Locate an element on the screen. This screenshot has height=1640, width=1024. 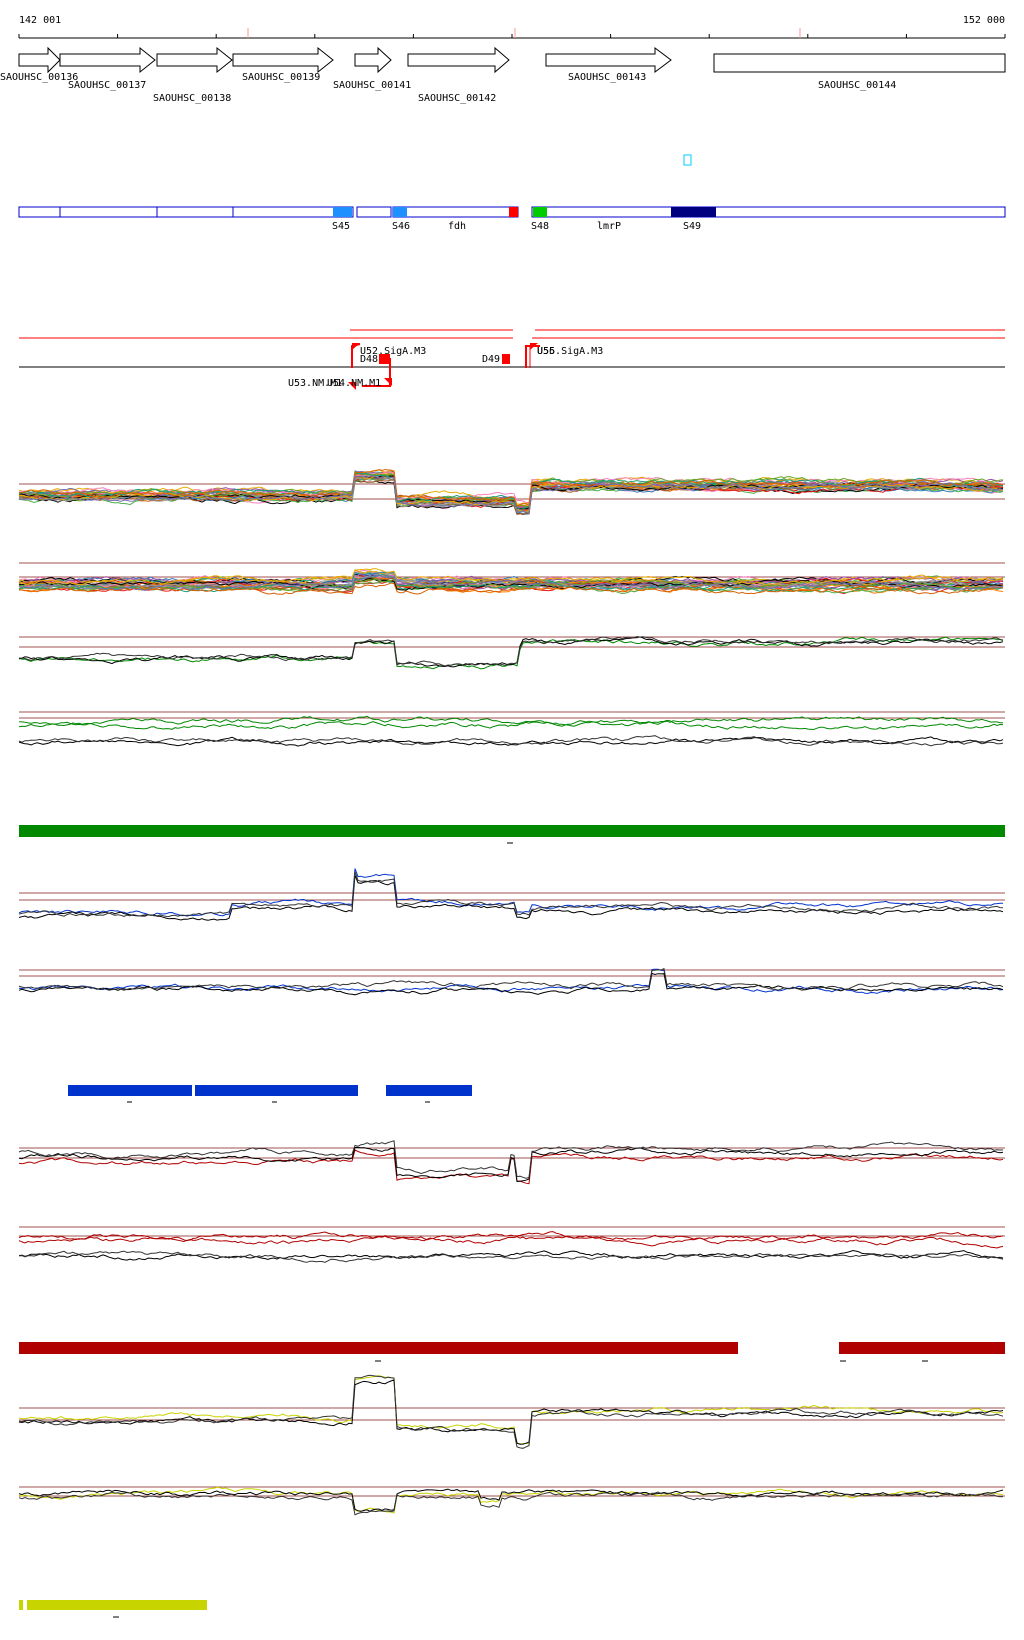
annotation-label: U56 is located at coordinates (546, 351).